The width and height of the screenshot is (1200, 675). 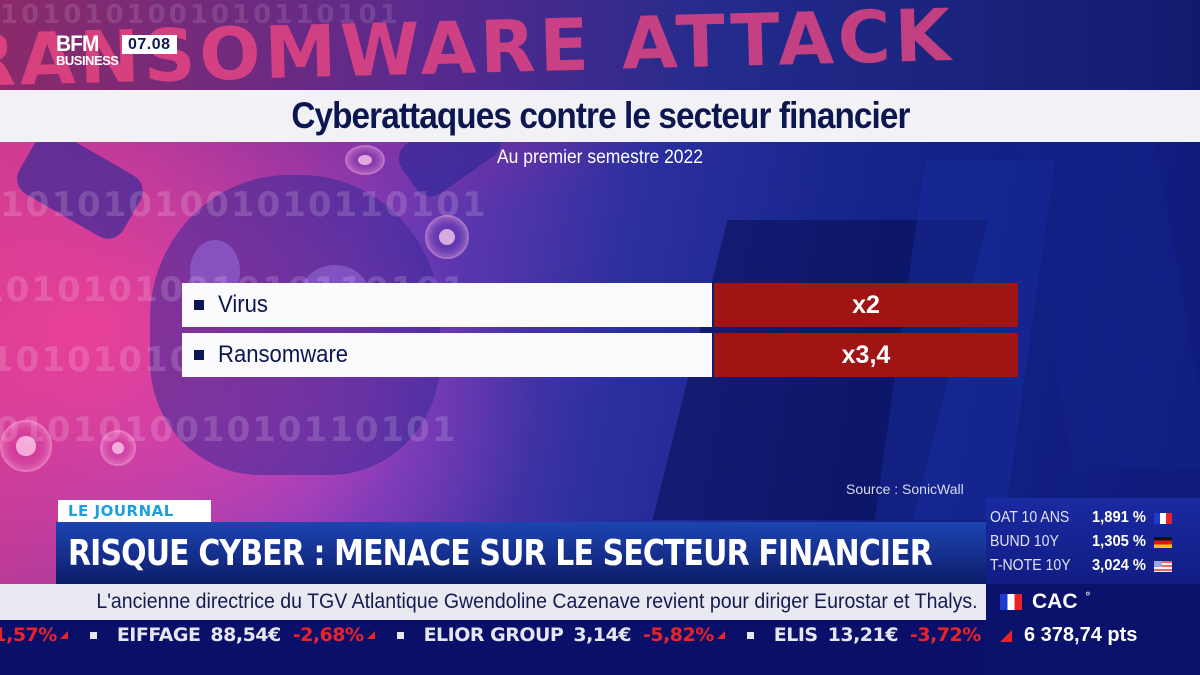 I want to click on ticker-price: 3,14€, so click(x=602, y=635).